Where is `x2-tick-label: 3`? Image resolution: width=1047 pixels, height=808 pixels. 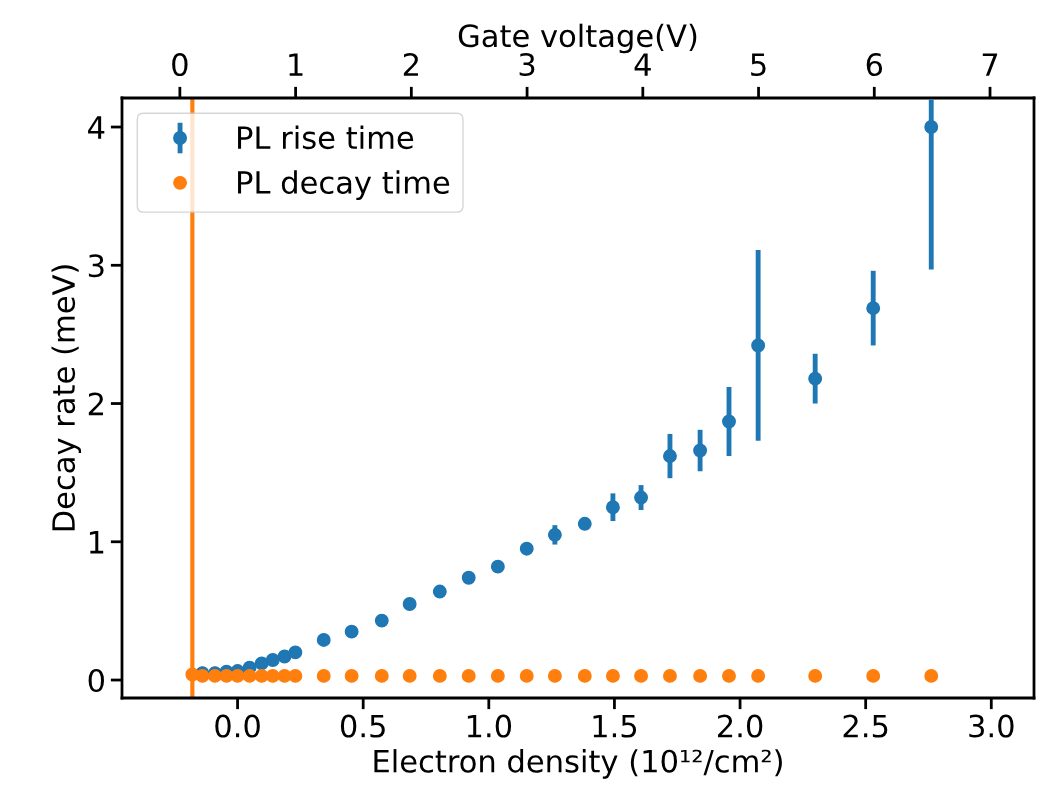
x2-tick-label: 3 is located at coordinates (527, 65).